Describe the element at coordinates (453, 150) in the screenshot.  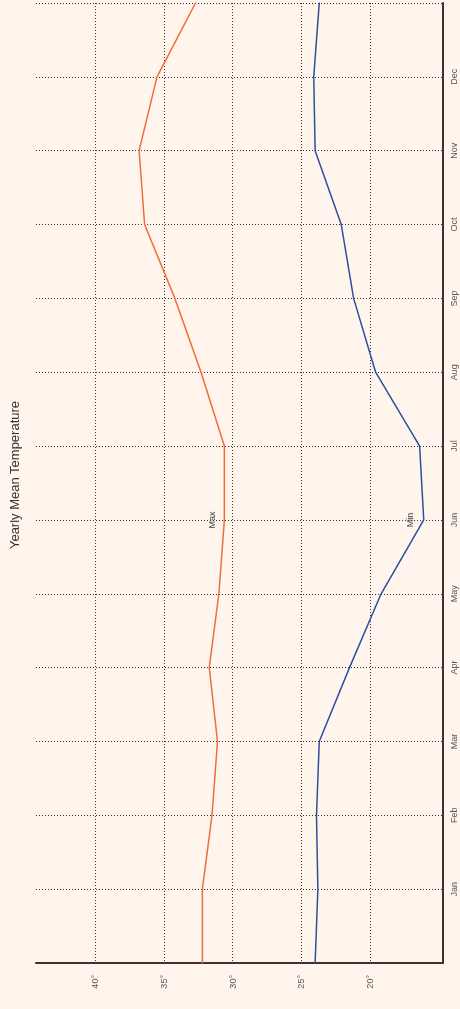
I see `y-tick-label: Nov` at that location.